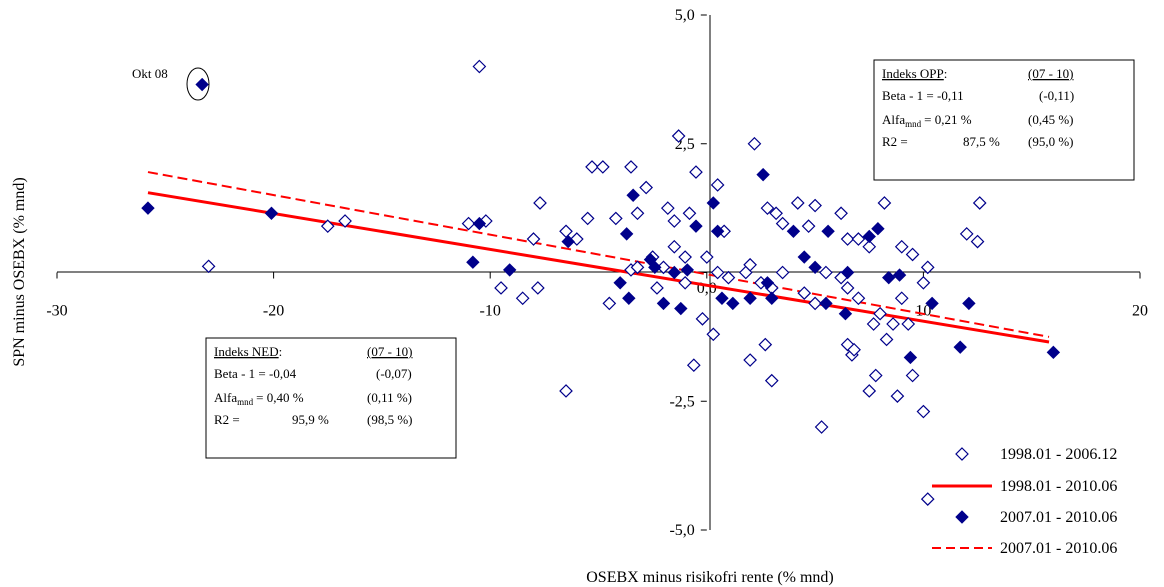 Image resolution: width=1164 pixels, height=587 pixels. What do you see at coordinates (685, 15) in the screenshot?
I see `y-tick-label: 5,0` at bounding box center [685, 15].